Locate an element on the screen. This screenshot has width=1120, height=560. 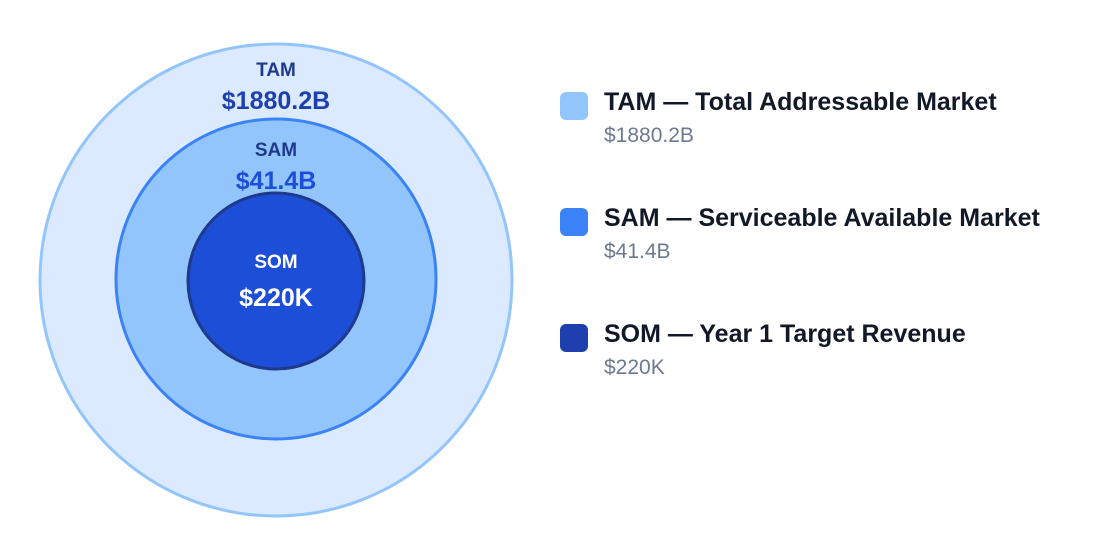
legend-title-sam: SAM — Serviceable Available Market is located at coordinates (822, 218).